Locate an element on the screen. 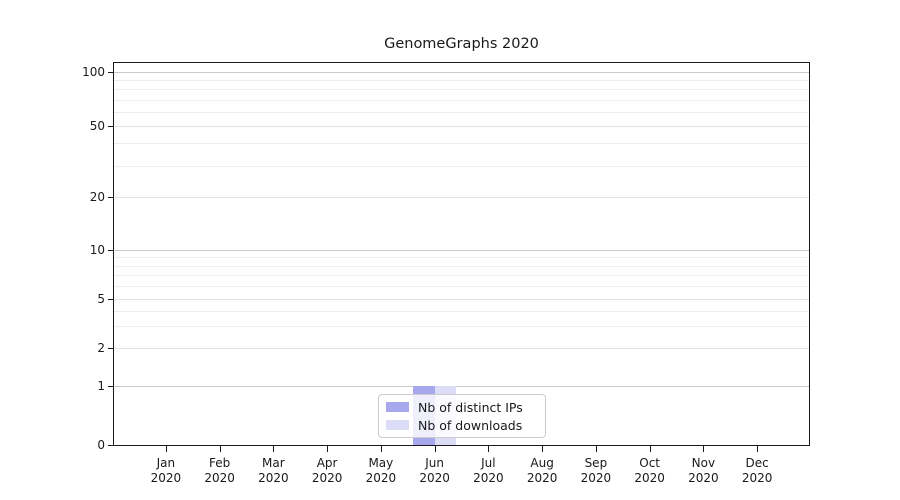  y-tick-label-1: 1 is located at coordinates (101, 386).